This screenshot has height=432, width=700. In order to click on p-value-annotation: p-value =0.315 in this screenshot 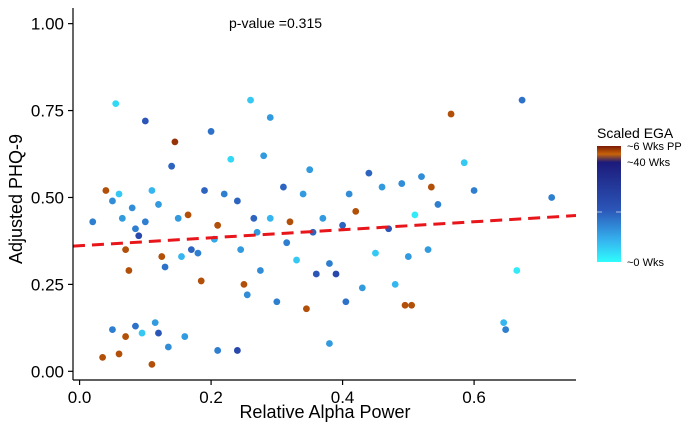, I will do `click(275, 23)`.